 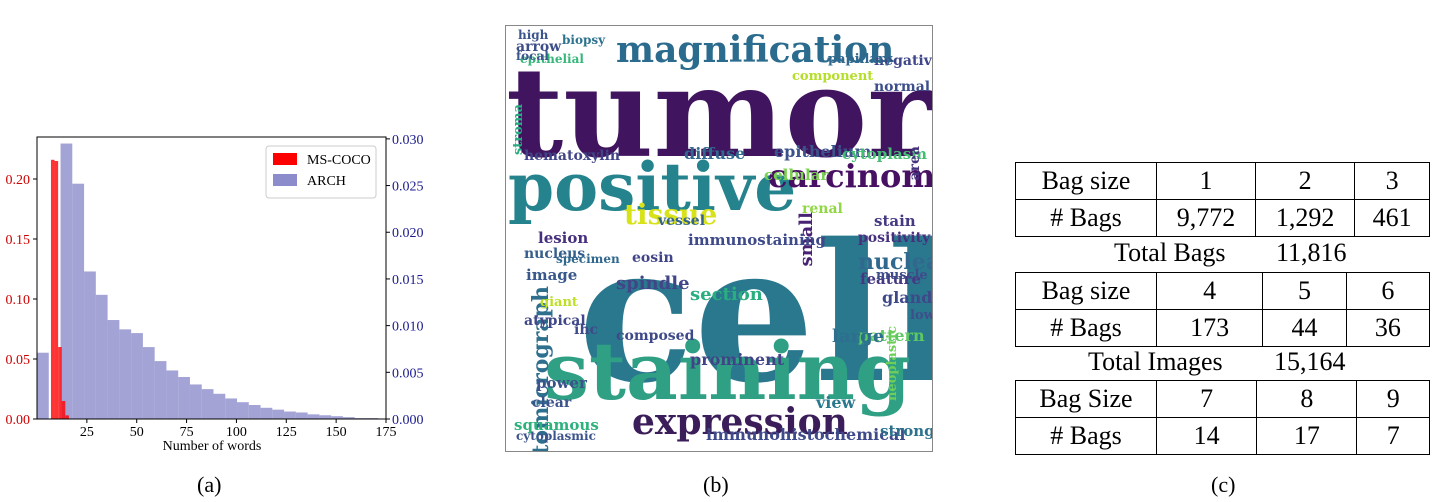 What do you see at coordinates (1086, 181) in the screenshot?
I see `table-cell: Bag size` at bounding box center [1086, 181].